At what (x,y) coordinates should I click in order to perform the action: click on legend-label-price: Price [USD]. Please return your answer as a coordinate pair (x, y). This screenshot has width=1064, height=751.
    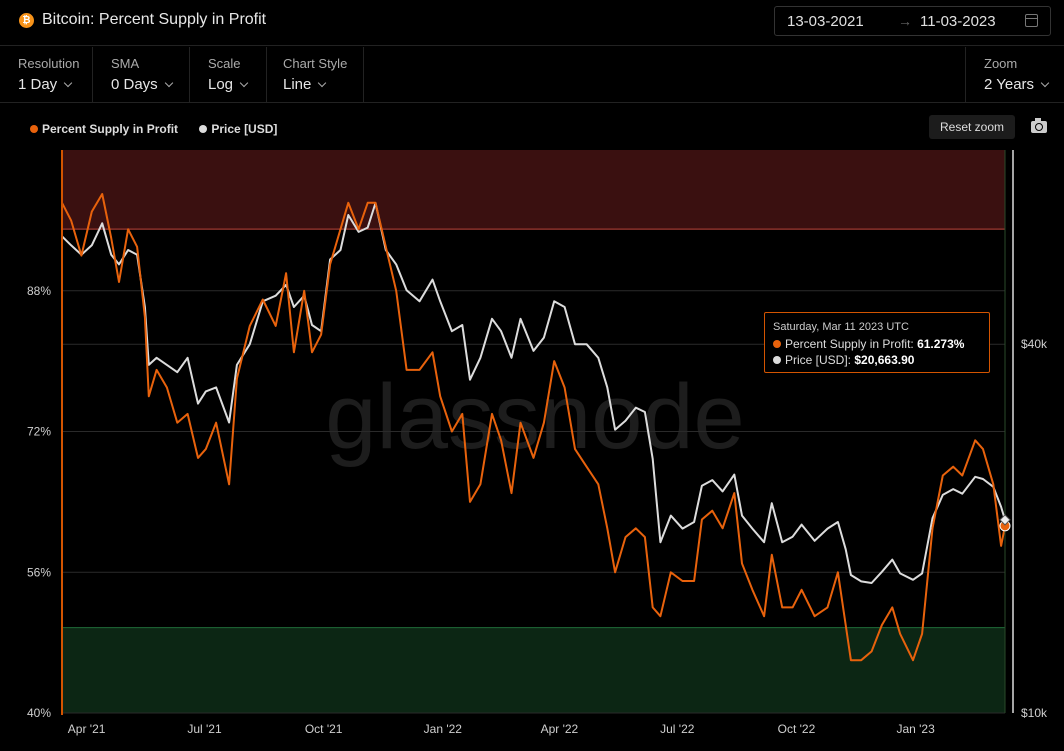
    Looking at the image, I should click on (244, 129).